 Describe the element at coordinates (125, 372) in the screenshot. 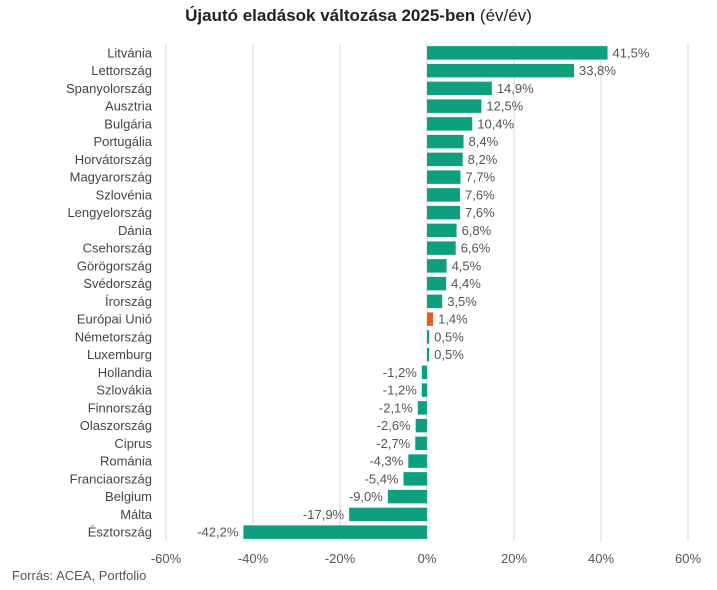

I see `category-label: Hollandia` at that location.